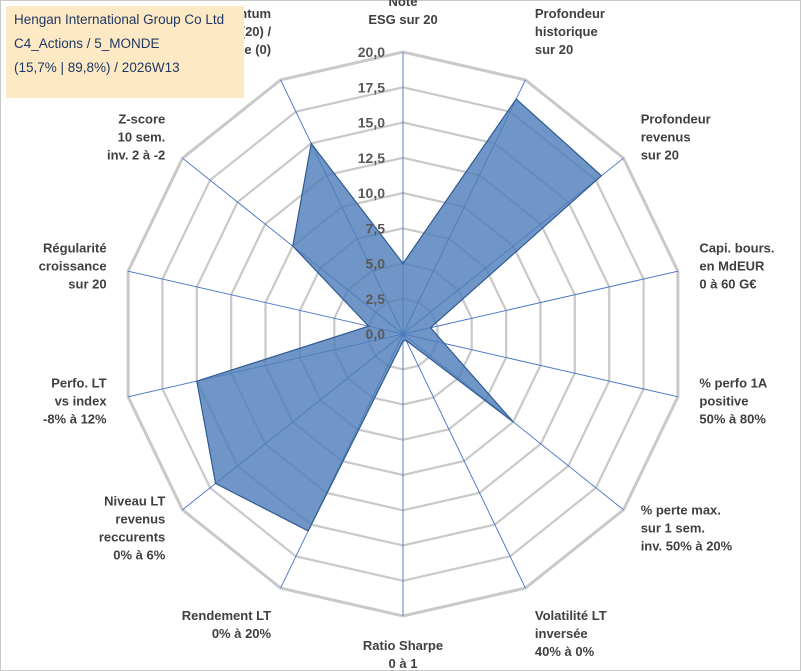 This screenshot has width=801, height=671. What do you see at coordinates (402, 19) in the screenshot?
I see `axis-label-line: ESG sur 20` at bounding box center [402, 19].